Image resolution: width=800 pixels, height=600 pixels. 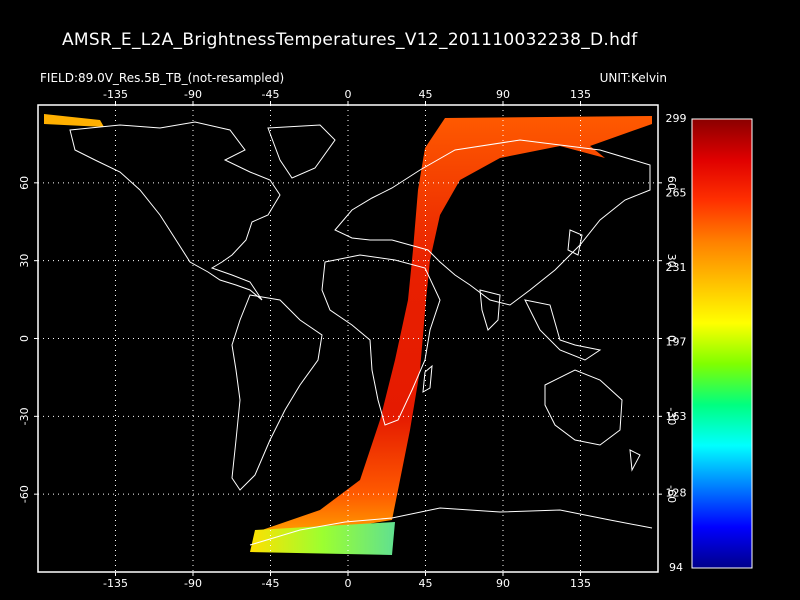 I want to click on lon-label-bottom: -45, so click(x=271, y=583).